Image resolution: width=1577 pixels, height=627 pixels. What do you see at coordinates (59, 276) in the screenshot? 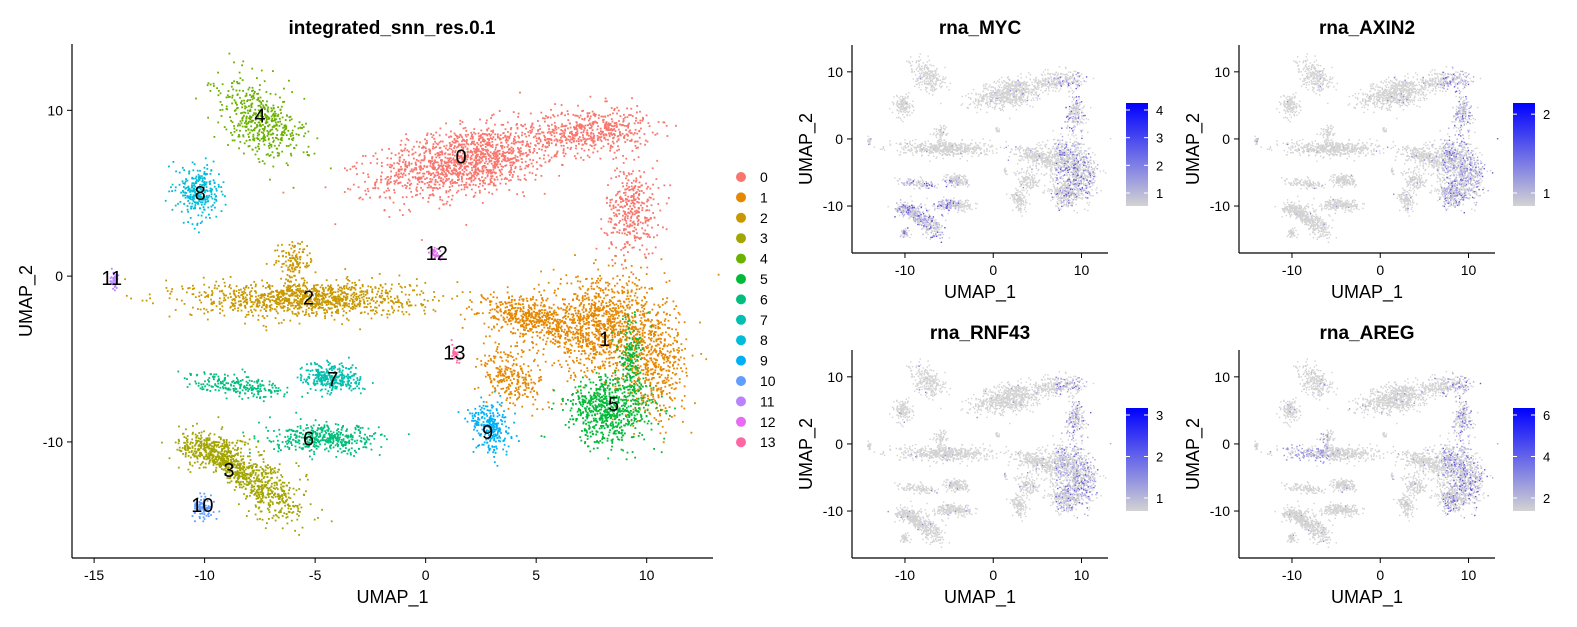
I see `cluster-plot-y-tick-label: 0` at bounding box center [59, 276].